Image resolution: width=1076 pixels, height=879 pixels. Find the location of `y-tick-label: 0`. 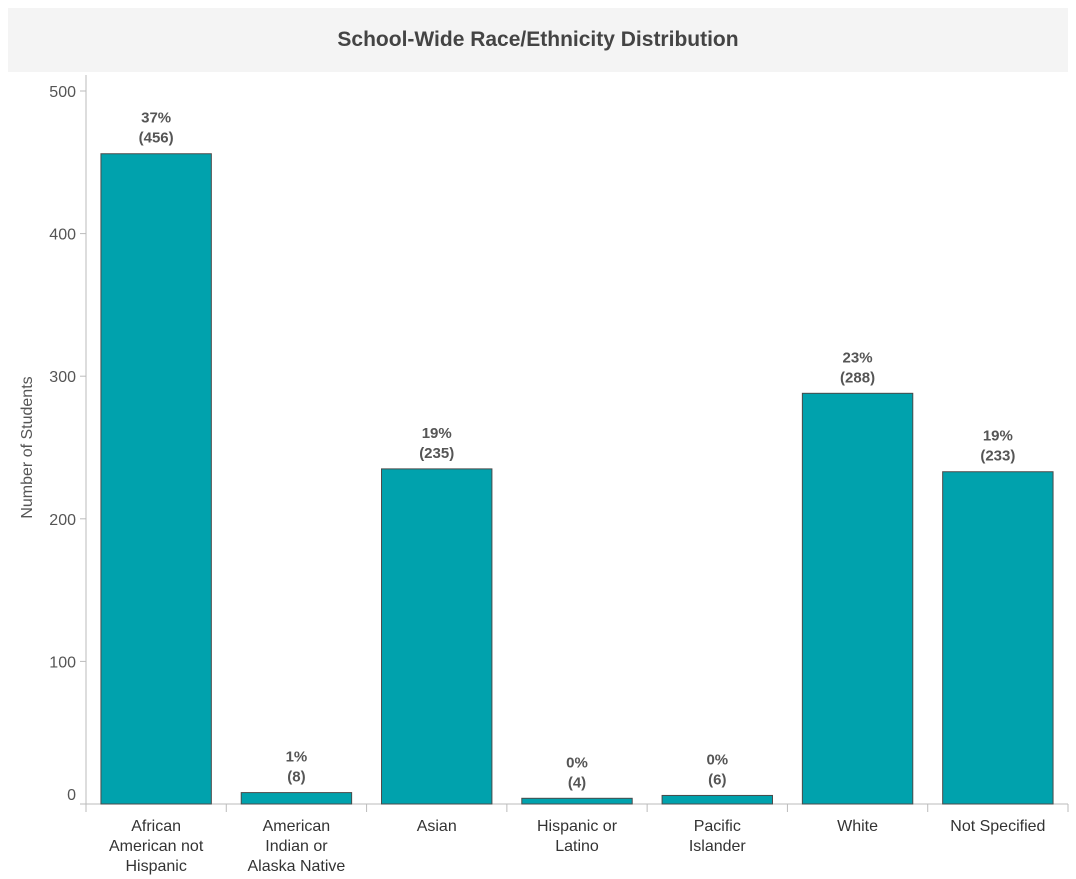

y-tick-label: 0 is located at coordinates (71, 795).